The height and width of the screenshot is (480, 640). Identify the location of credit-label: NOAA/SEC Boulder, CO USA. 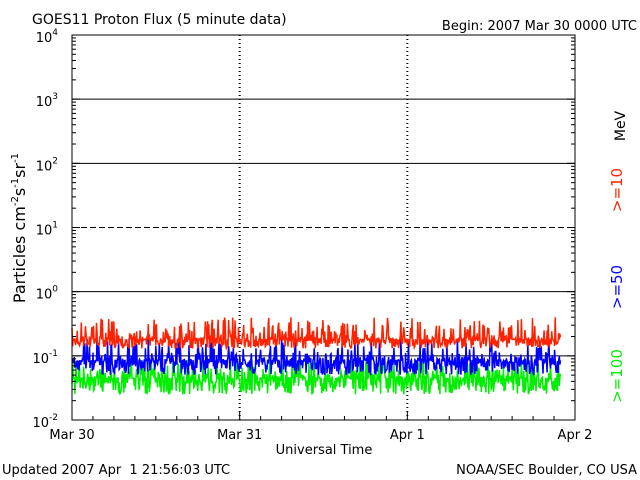
(546, 470).